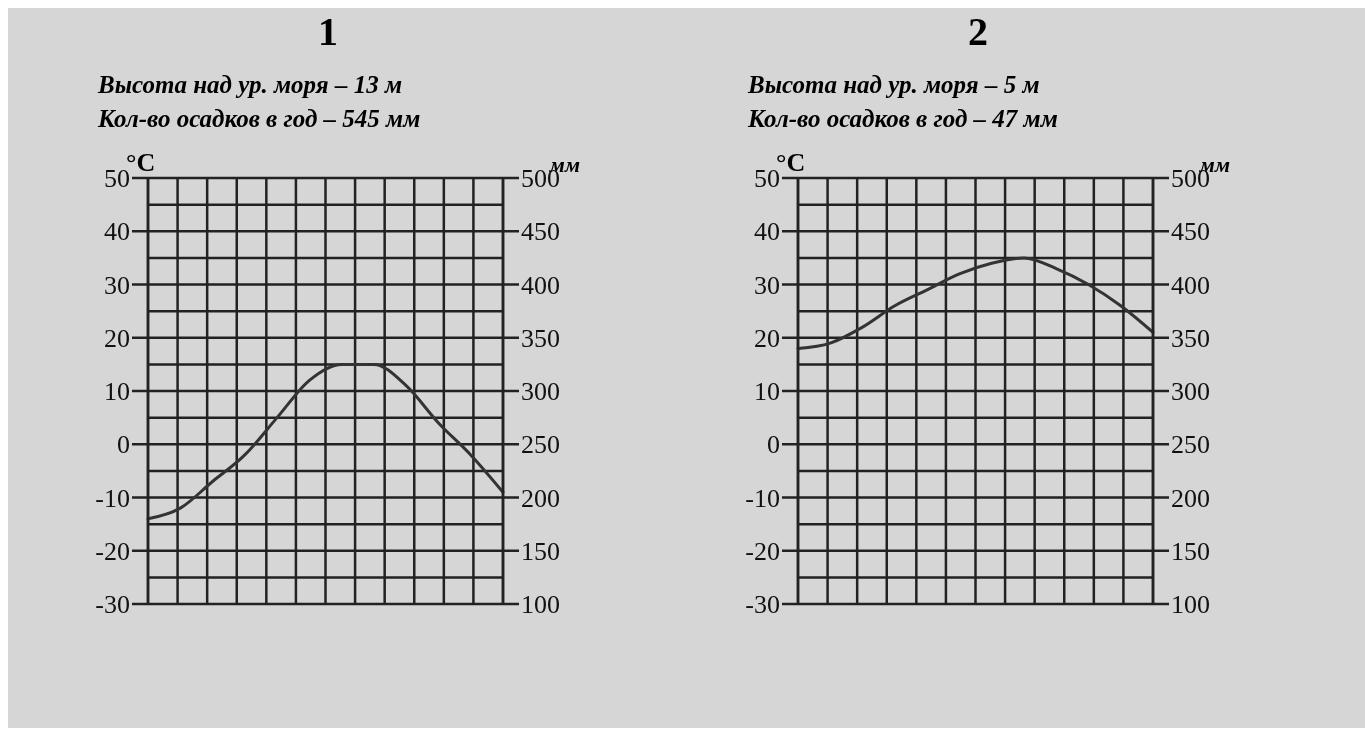  I want to click on chart-subtitle: Высота над ур. моря – 13 м Кол-во осадков в год – 545 мм, so click(260, 102).